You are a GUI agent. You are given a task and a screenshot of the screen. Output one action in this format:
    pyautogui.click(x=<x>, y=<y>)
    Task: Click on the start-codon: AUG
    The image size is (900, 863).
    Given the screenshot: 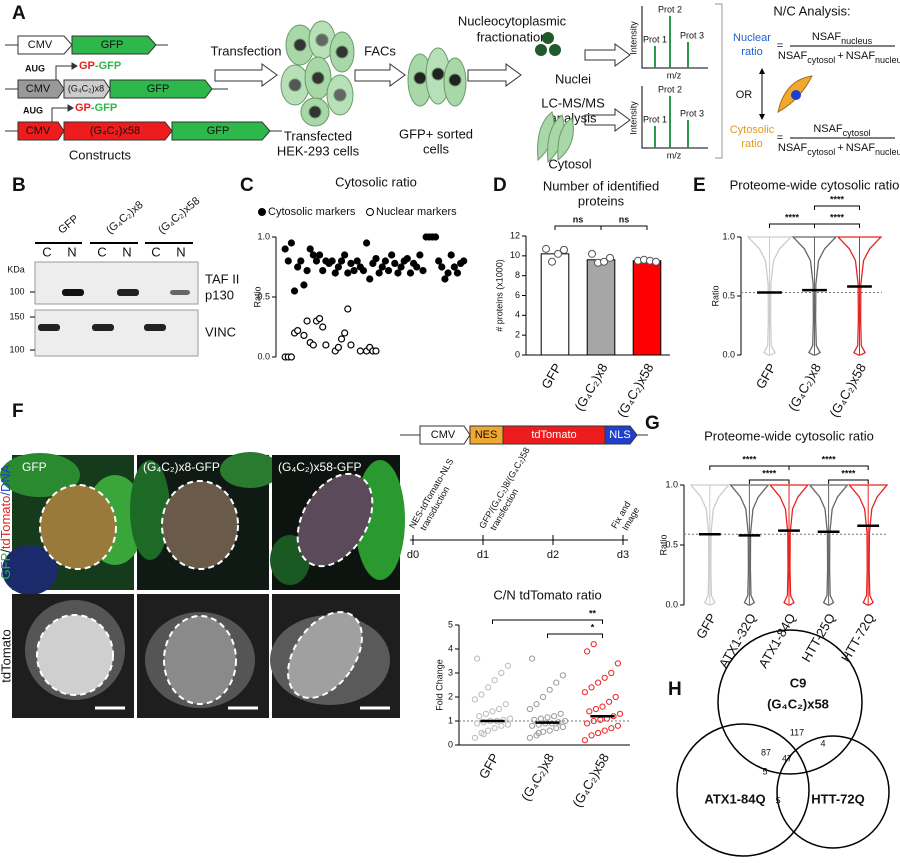 What is the action you would take?
    pyautogui.click(x=33, y=110)
    